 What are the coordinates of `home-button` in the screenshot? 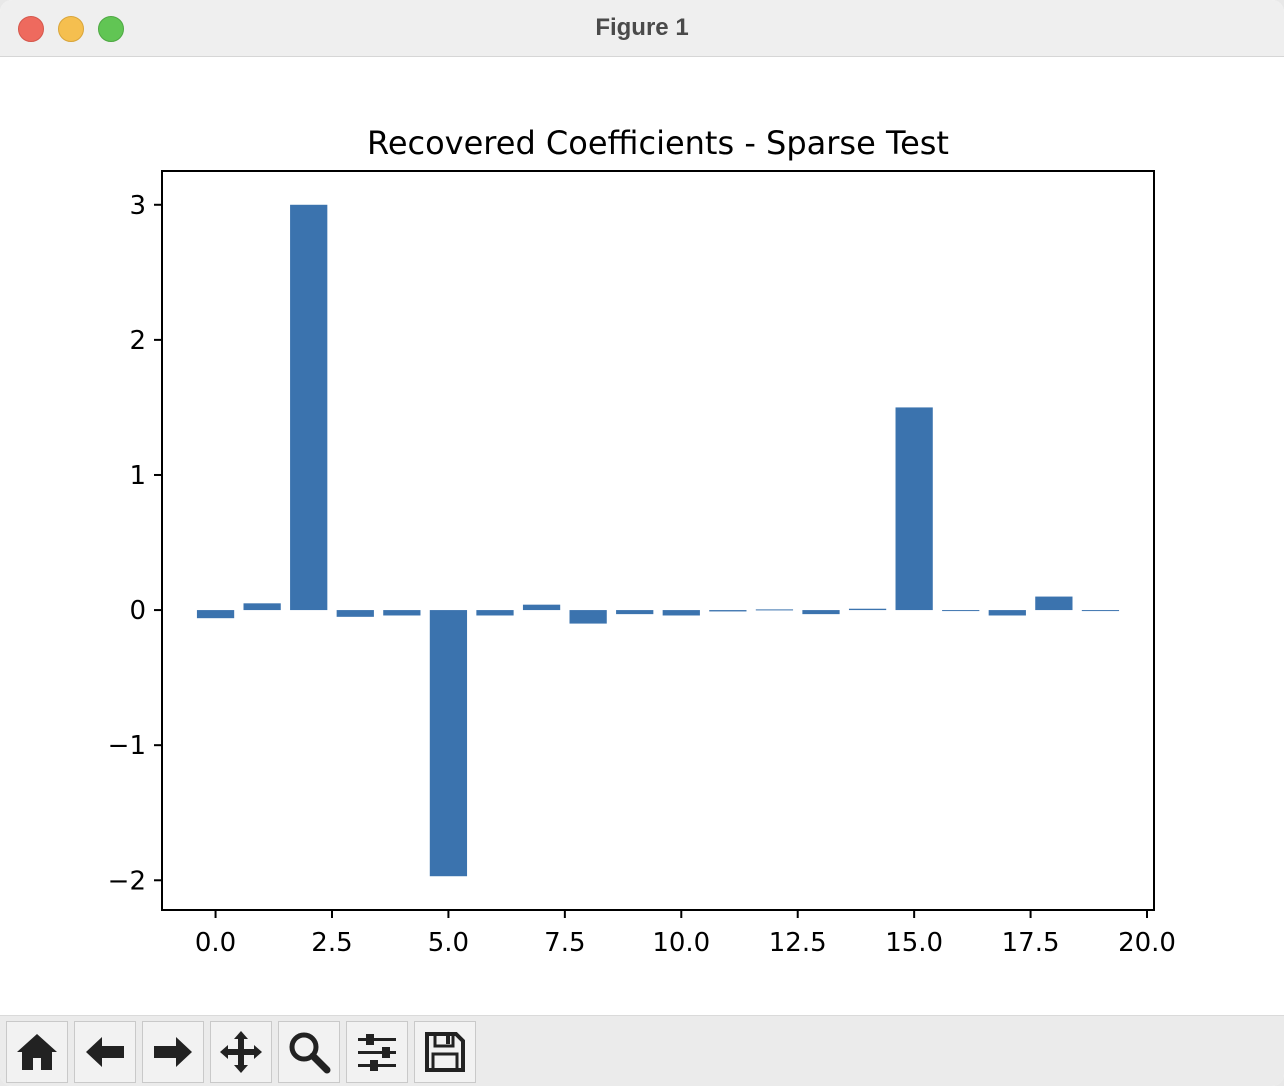 It's located at (37, 1052).